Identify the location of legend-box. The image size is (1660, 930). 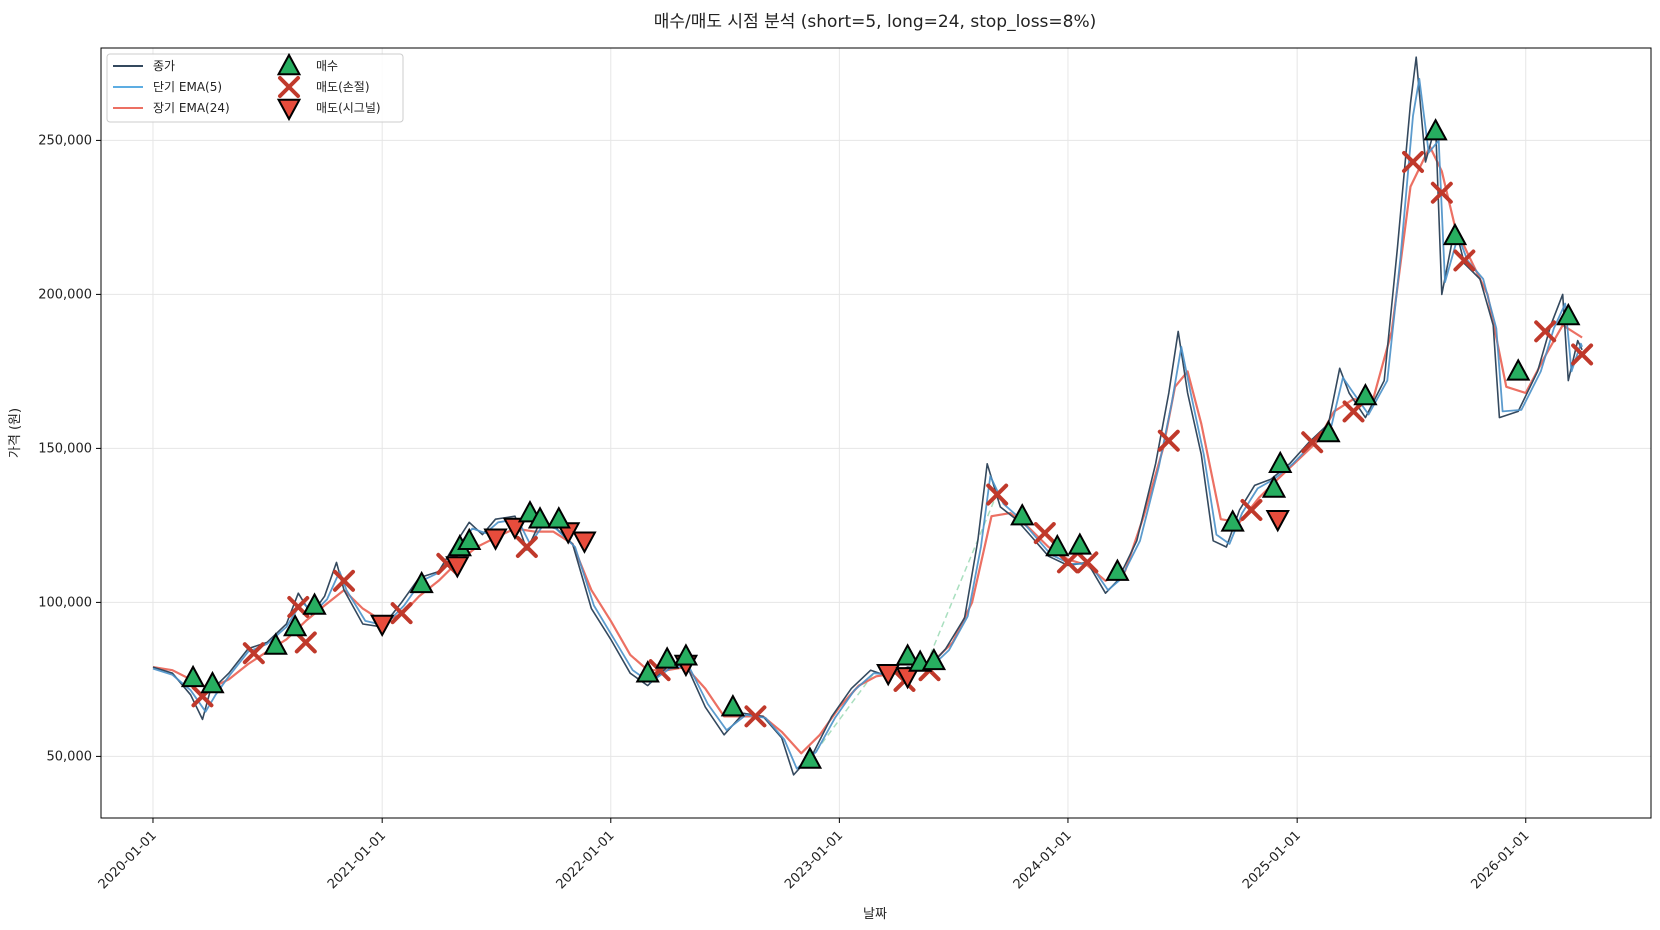
(255, 88).